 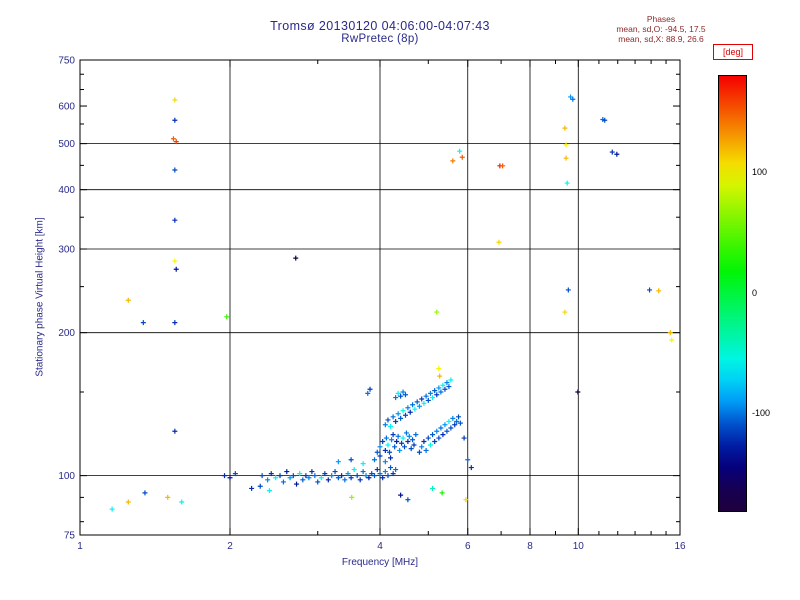 What do you see at coordinates (70, 536) in the screenshot?
I see `y-tick-label: 75` at bounding box center [70, 536].